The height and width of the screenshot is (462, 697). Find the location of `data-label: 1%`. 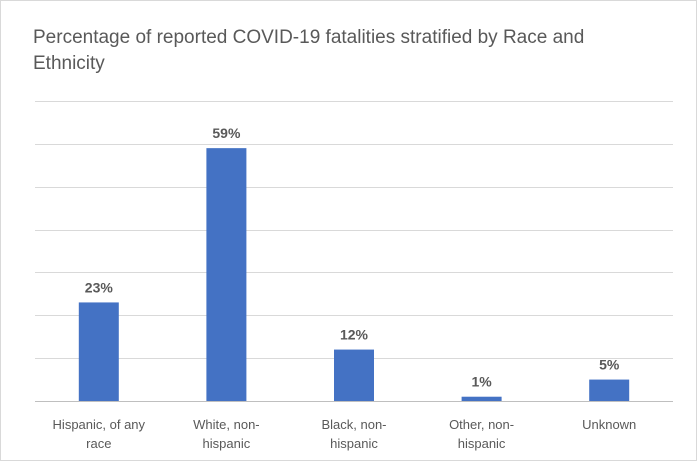

data-label: 1% is located at coordinates (481, 382).